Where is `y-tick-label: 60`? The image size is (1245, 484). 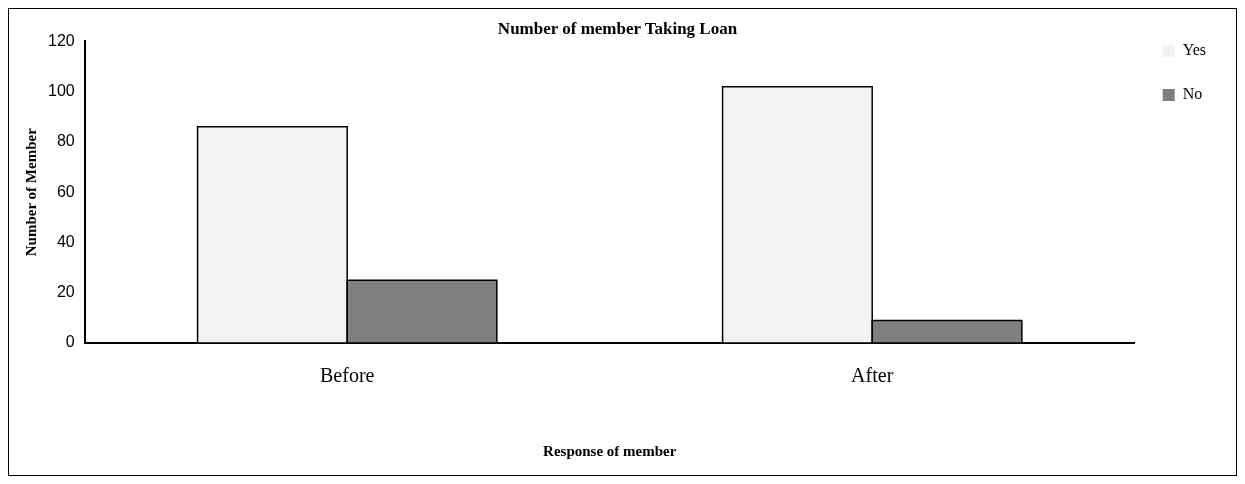 y-tick-label: 60 is located at coordinates (65, 191).